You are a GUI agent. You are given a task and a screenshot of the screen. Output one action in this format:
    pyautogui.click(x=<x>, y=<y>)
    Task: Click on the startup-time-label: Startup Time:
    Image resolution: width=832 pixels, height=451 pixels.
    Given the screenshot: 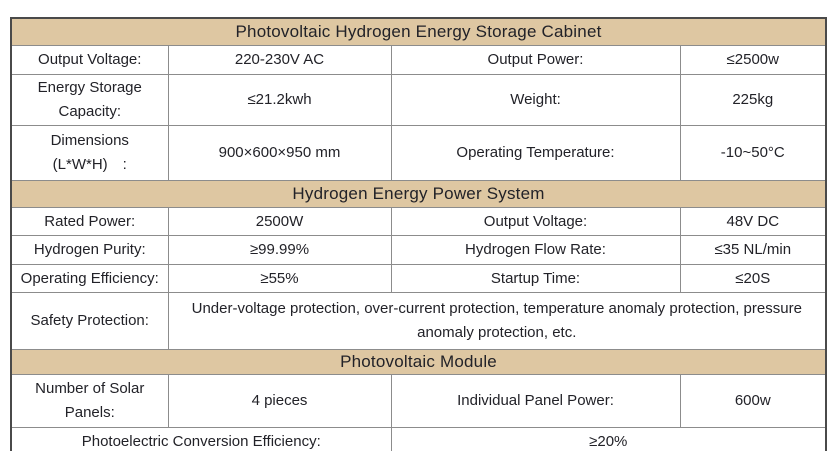 What is the action you would take?
    pyautogui.click(x=535, y=278)
    